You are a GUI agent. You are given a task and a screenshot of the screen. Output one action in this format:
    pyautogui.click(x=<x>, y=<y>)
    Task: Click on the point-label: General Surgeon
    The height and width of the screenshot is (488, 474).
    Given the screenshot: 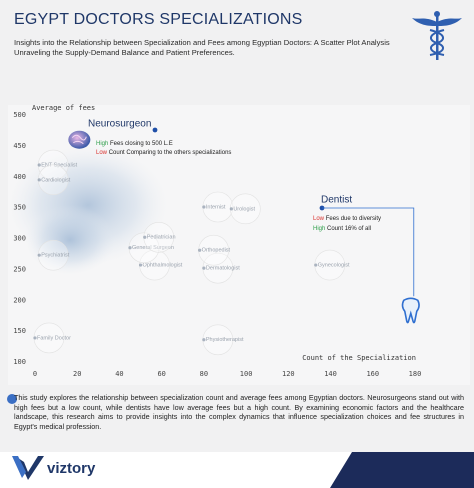 What is the action you would take?
    pyautogui.click(x=153, y=248)
    